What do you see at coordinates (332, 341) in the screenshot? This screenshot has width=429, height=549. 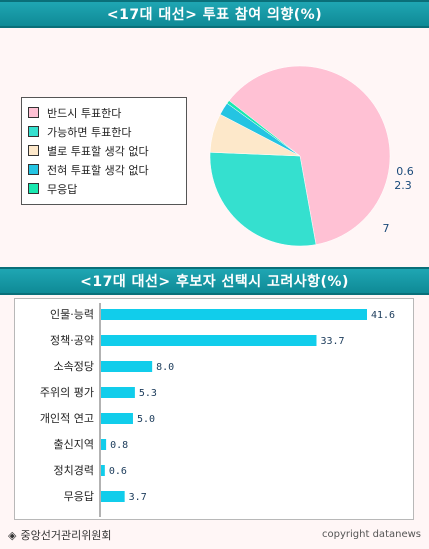 I see `bar-value-label: 33.7` at bounding box center [332, 341].